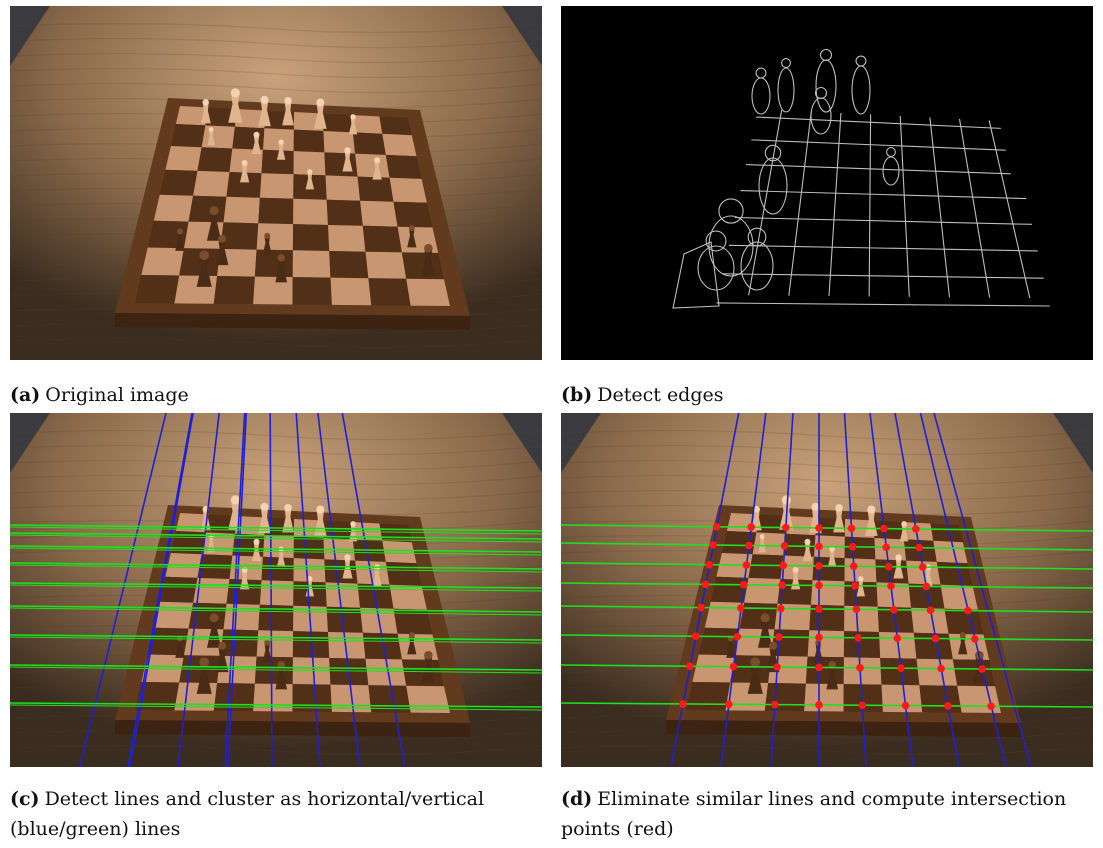  I want to click on piece-contour, so click(773, 186).